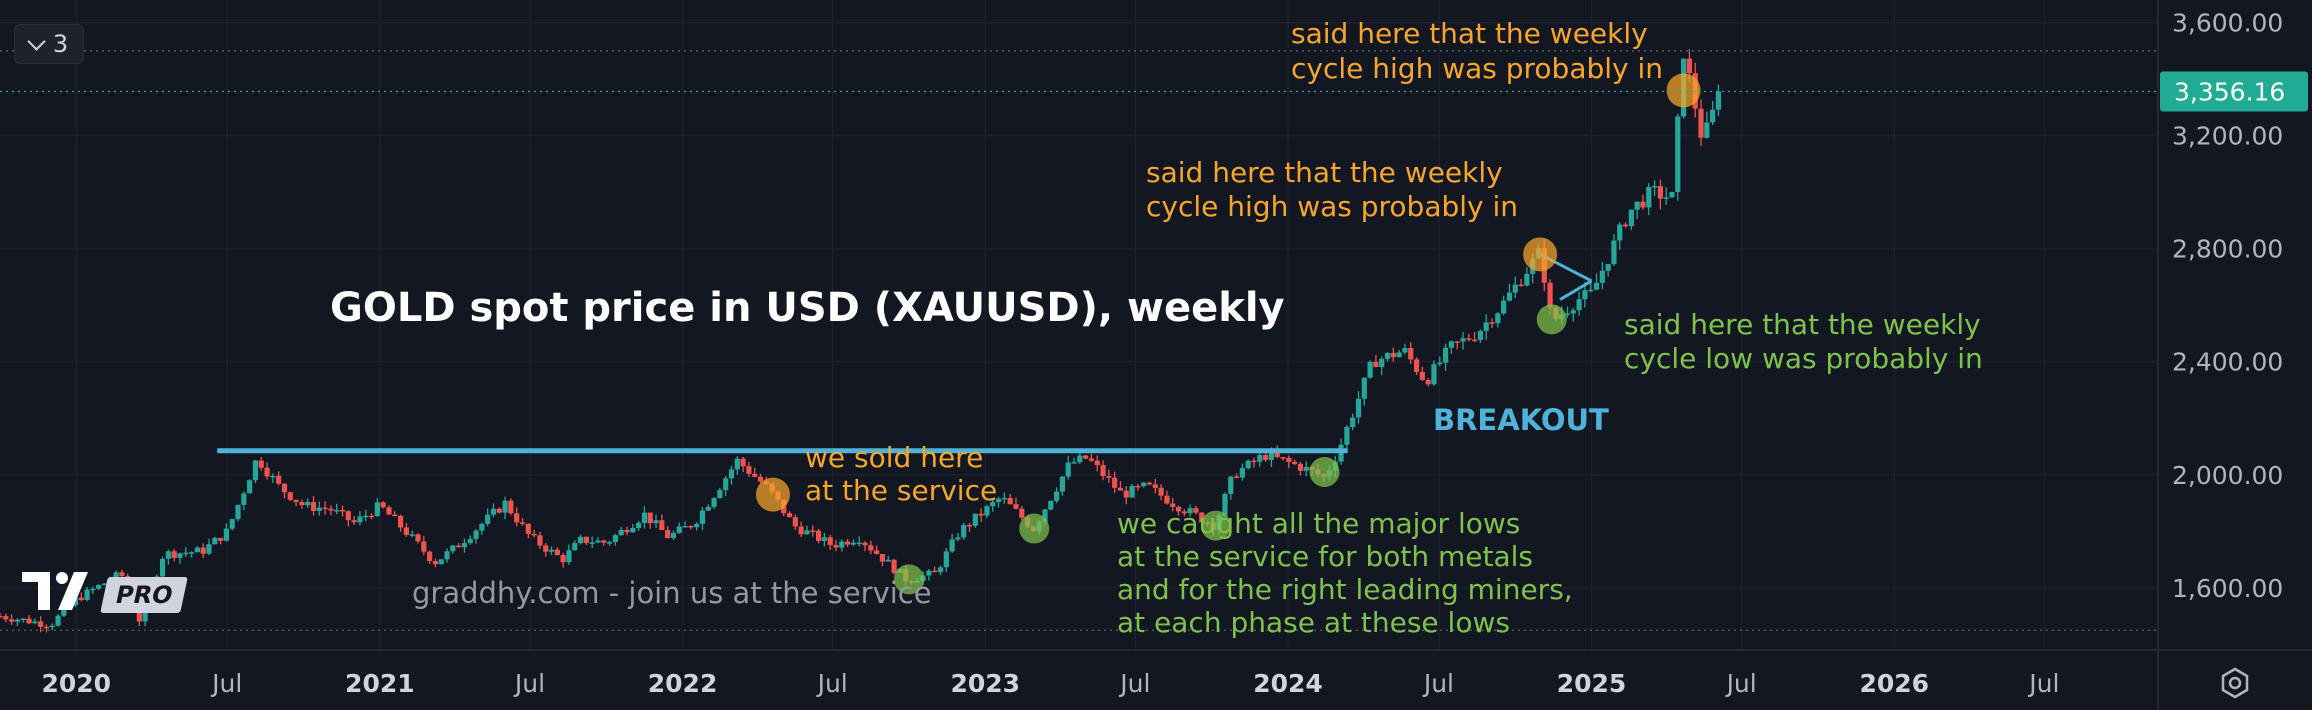 This screenshot has height=710, width=2312. Describe the element at coordinates (2235, 683) in the screenshot. I see `chart-settings-icon` at that location.